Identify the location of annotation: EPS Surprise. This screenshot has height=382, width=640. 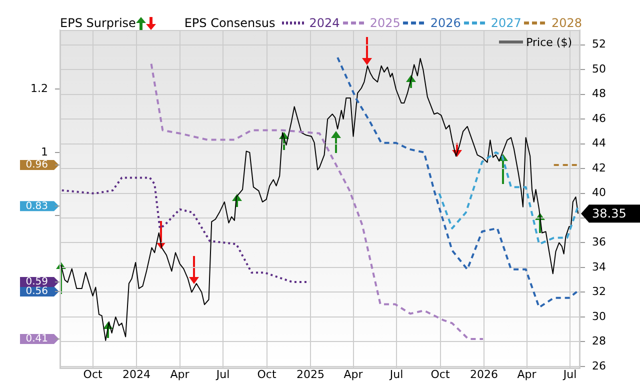
(98, 23).